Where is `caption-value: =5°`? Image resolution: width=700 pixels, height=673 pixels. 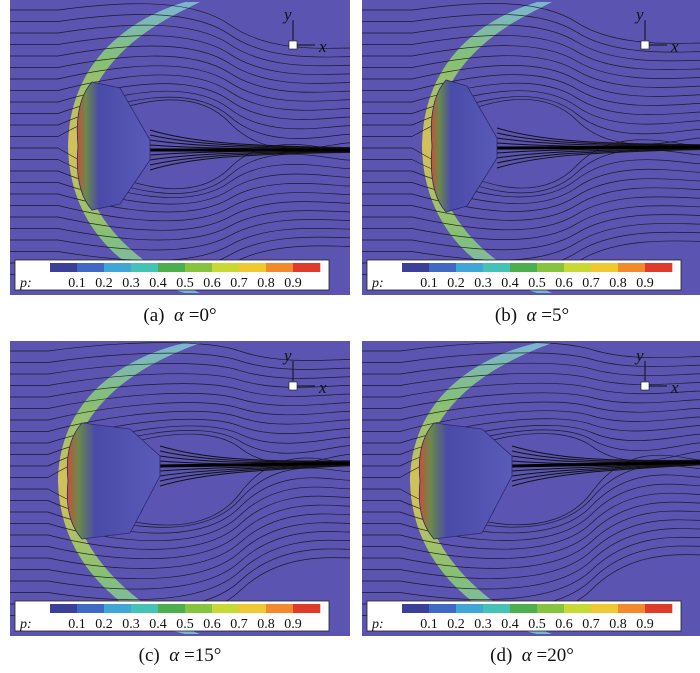 caption-value: =5° is located at coordinates (555, 315).